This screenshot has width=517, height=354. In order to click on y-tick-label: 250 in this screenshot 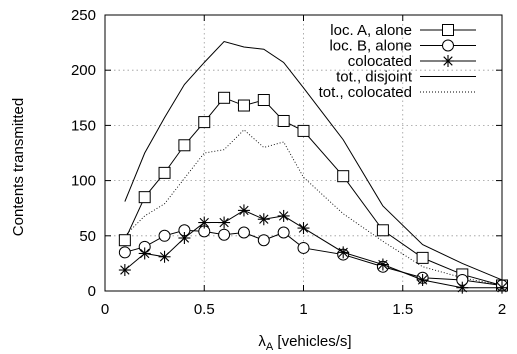, I will do `click(83, 15)`.